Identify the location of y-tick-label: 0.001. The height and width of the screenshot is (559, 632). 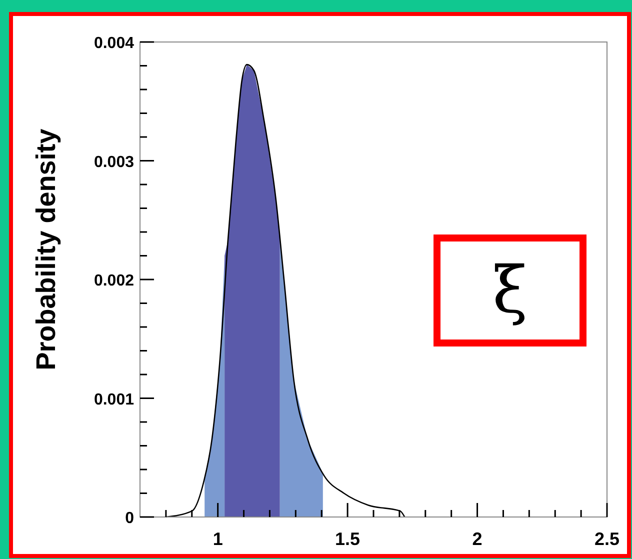
(114, 399).